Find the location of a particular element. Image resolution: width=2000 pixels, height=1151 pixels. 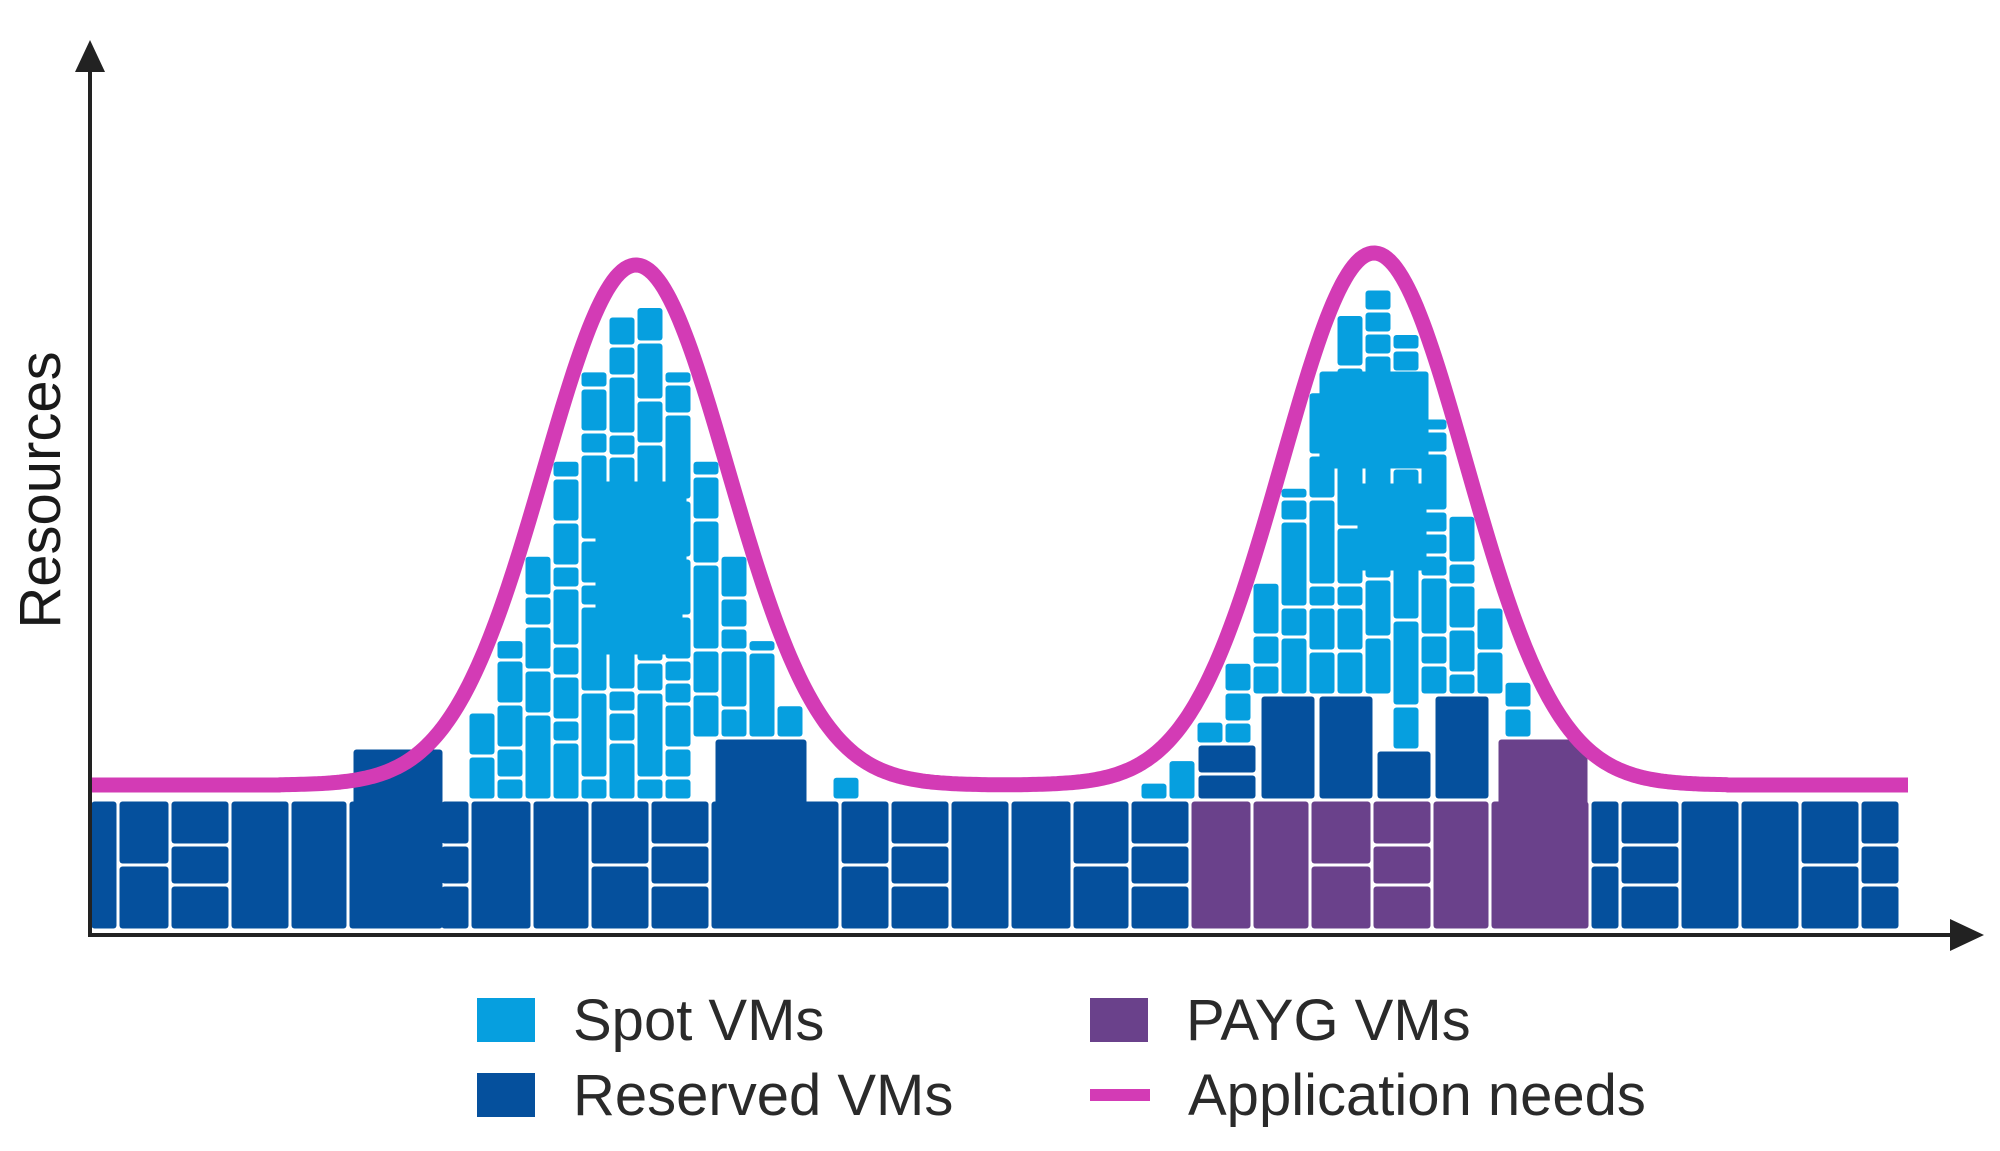

reserved-vms-swatch is located at coordinates (506, 1095).